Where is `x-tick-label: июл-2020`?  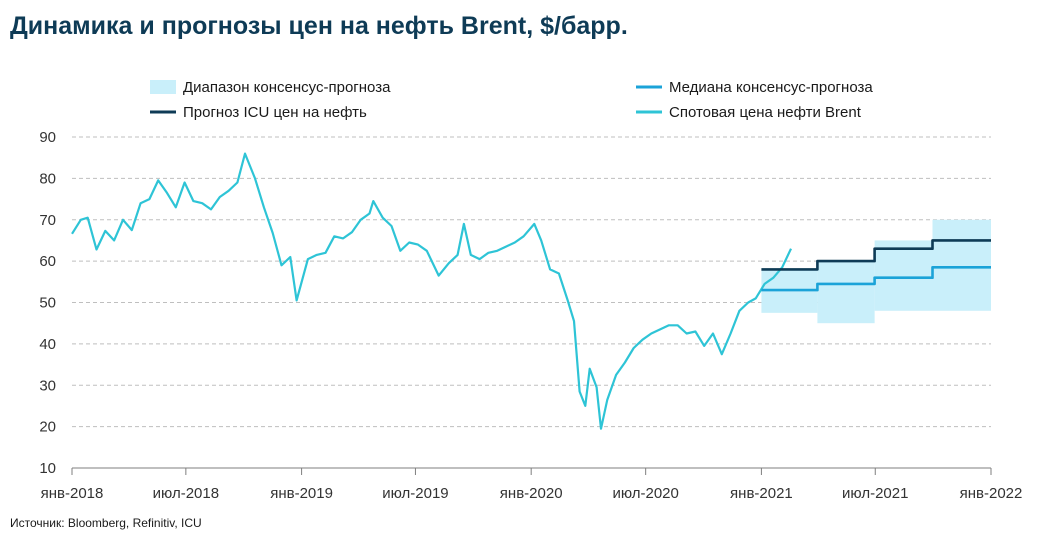 x-tick-label: июл-2020 is located at coordinates (645, 493).